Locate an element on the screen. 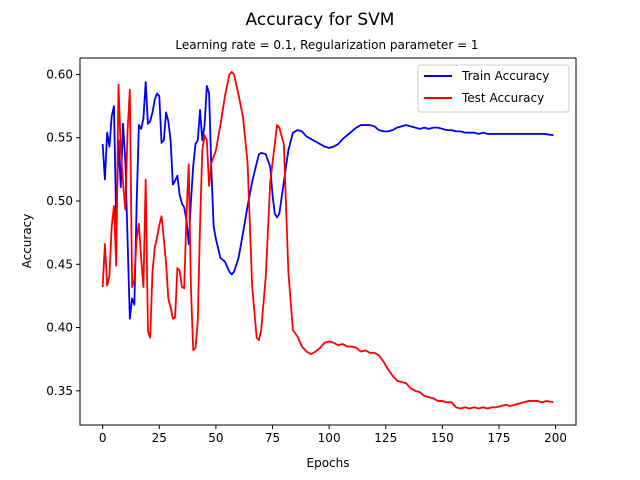 The image size is (640, 480). x-tick-label: 150 is located at coordinates (442, 438).